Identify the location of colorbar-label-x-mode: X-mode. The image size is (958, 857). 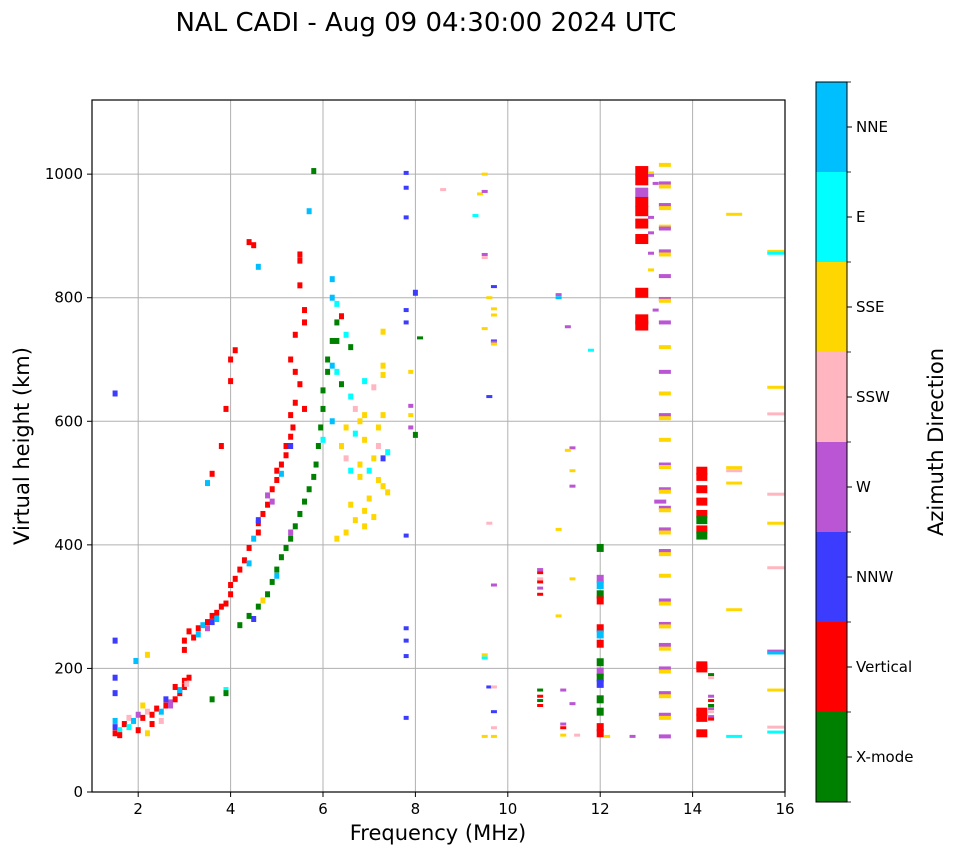
(884, 757).